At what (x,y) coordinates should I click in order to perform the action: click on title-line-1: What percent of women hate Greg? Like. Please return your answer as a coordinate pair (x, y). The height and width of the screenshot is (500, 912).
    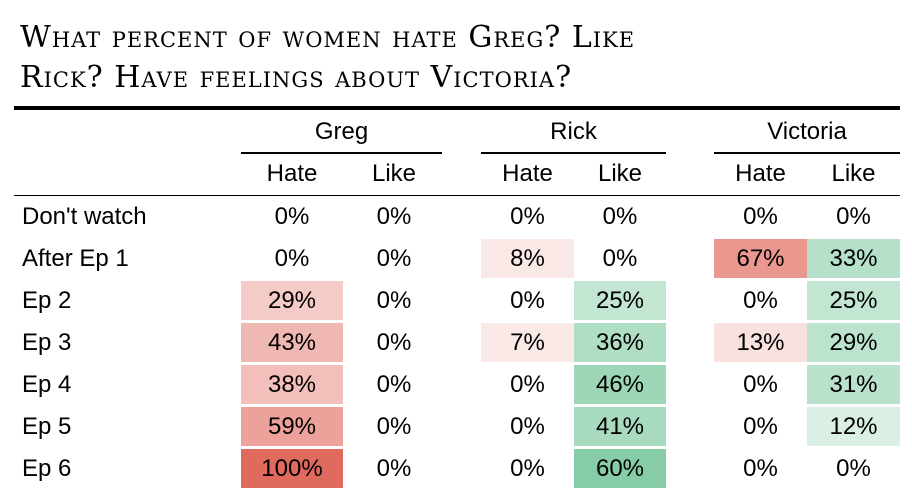
    Looking at the image, I should click on (328, 37).